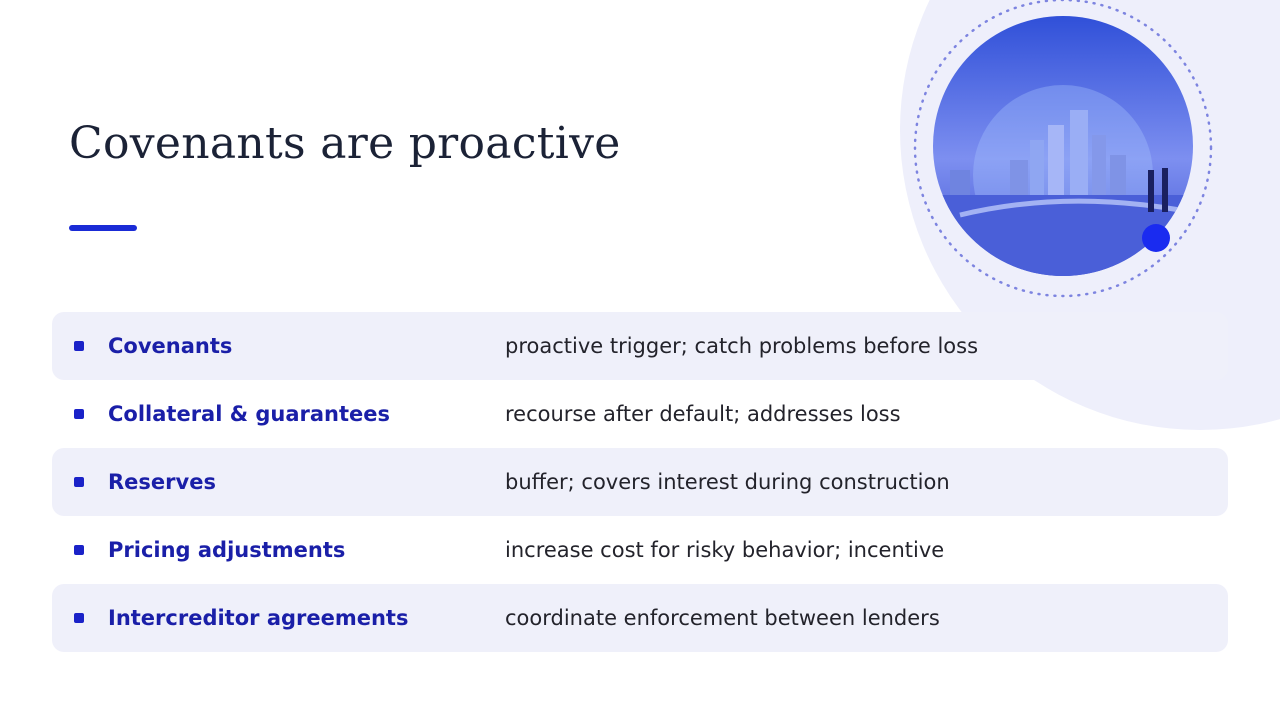 The image size is (1280, 720). I want to click on term: Covenants, so click(170, 346).